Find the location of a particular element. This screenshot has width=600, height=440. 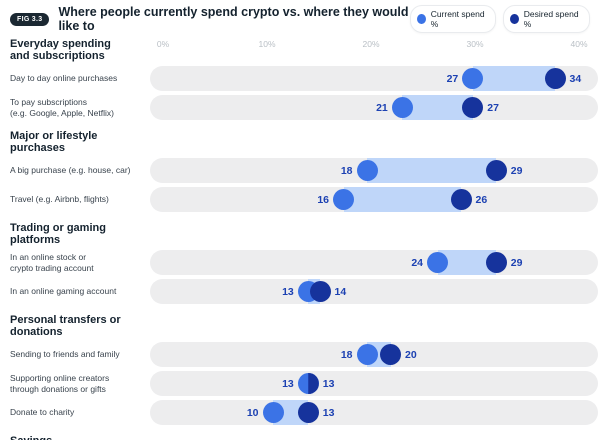

row-track: 24 29 is located at coordinates (374, 262).